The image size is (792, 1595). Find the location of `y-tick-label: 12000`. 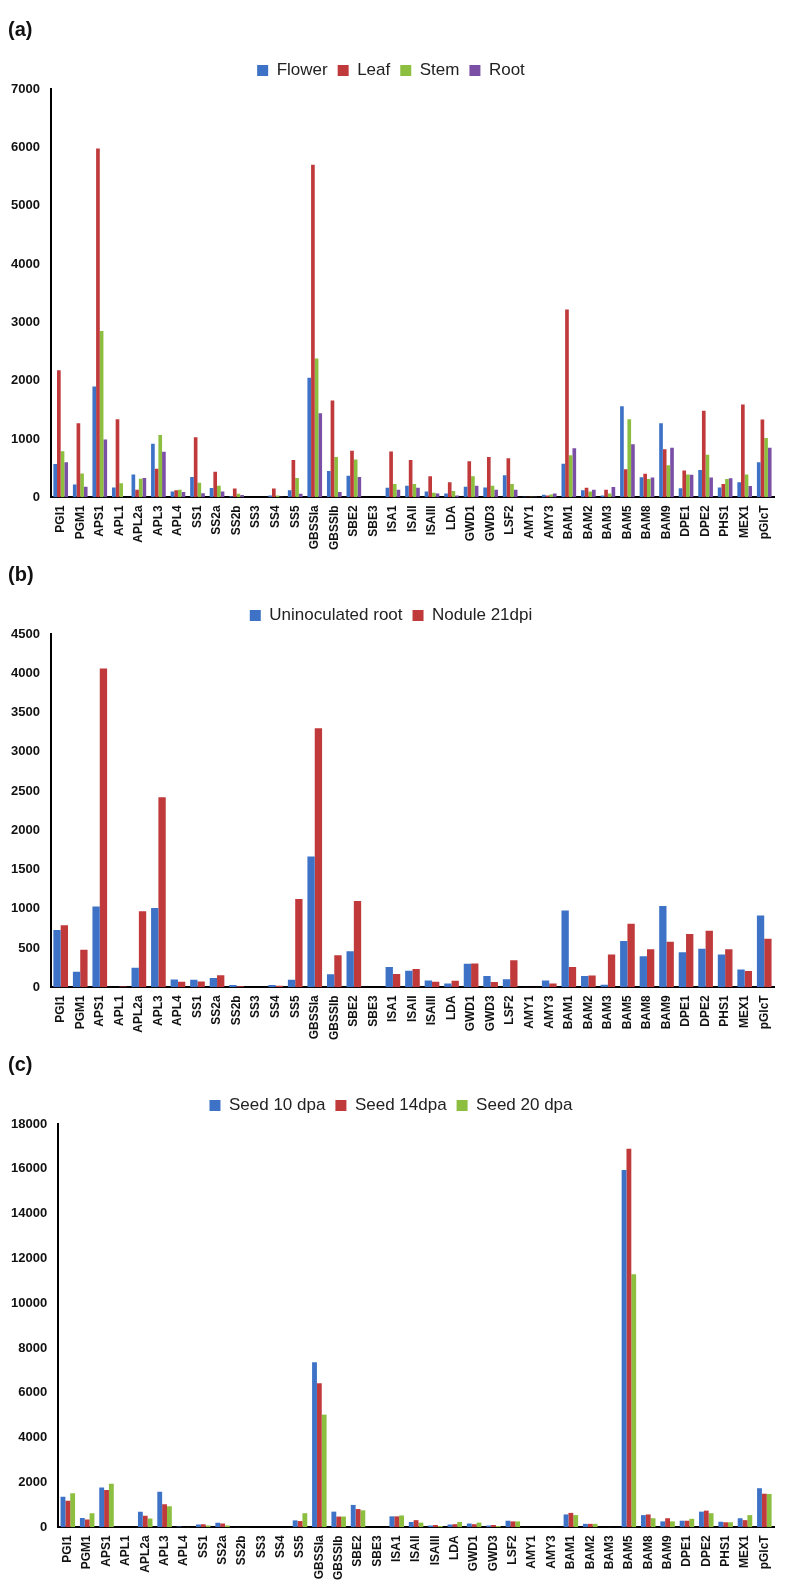

y-tick-label: 12000 is located at coordinates (29, 1258).